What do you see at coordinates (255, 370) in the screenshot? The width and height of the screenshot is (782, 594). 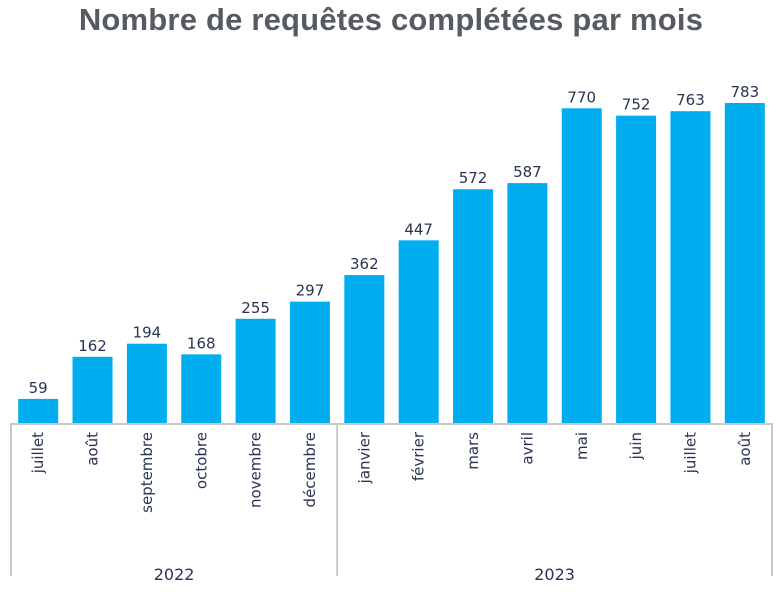 I see `bar-novembre` at bounding box center [255, 370].